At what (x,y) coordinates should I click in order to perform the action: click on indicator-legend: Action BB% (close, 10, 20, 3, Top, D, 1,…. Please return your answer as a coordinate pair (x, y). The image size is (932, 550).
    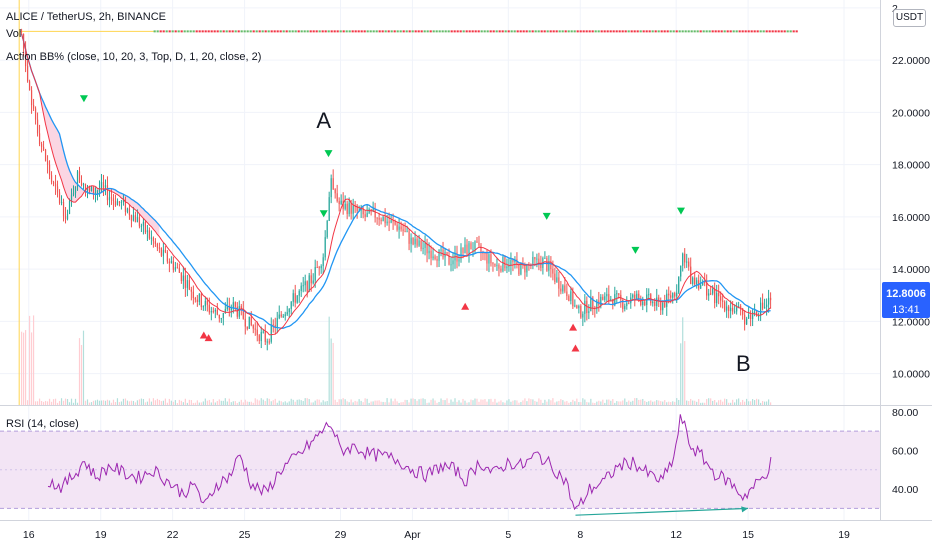
    Looking at the image, I should click on (134, 57).